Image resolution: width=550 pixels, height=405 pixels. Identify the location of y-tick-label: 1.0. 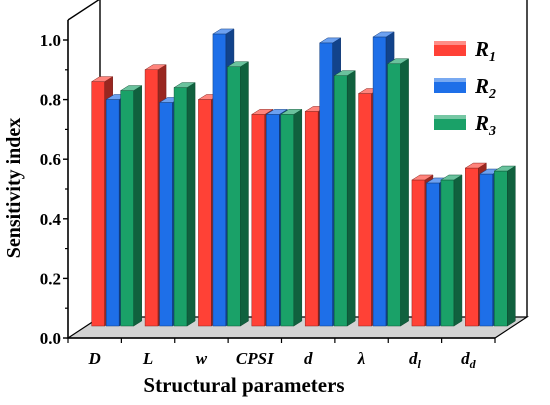
(50, 40).